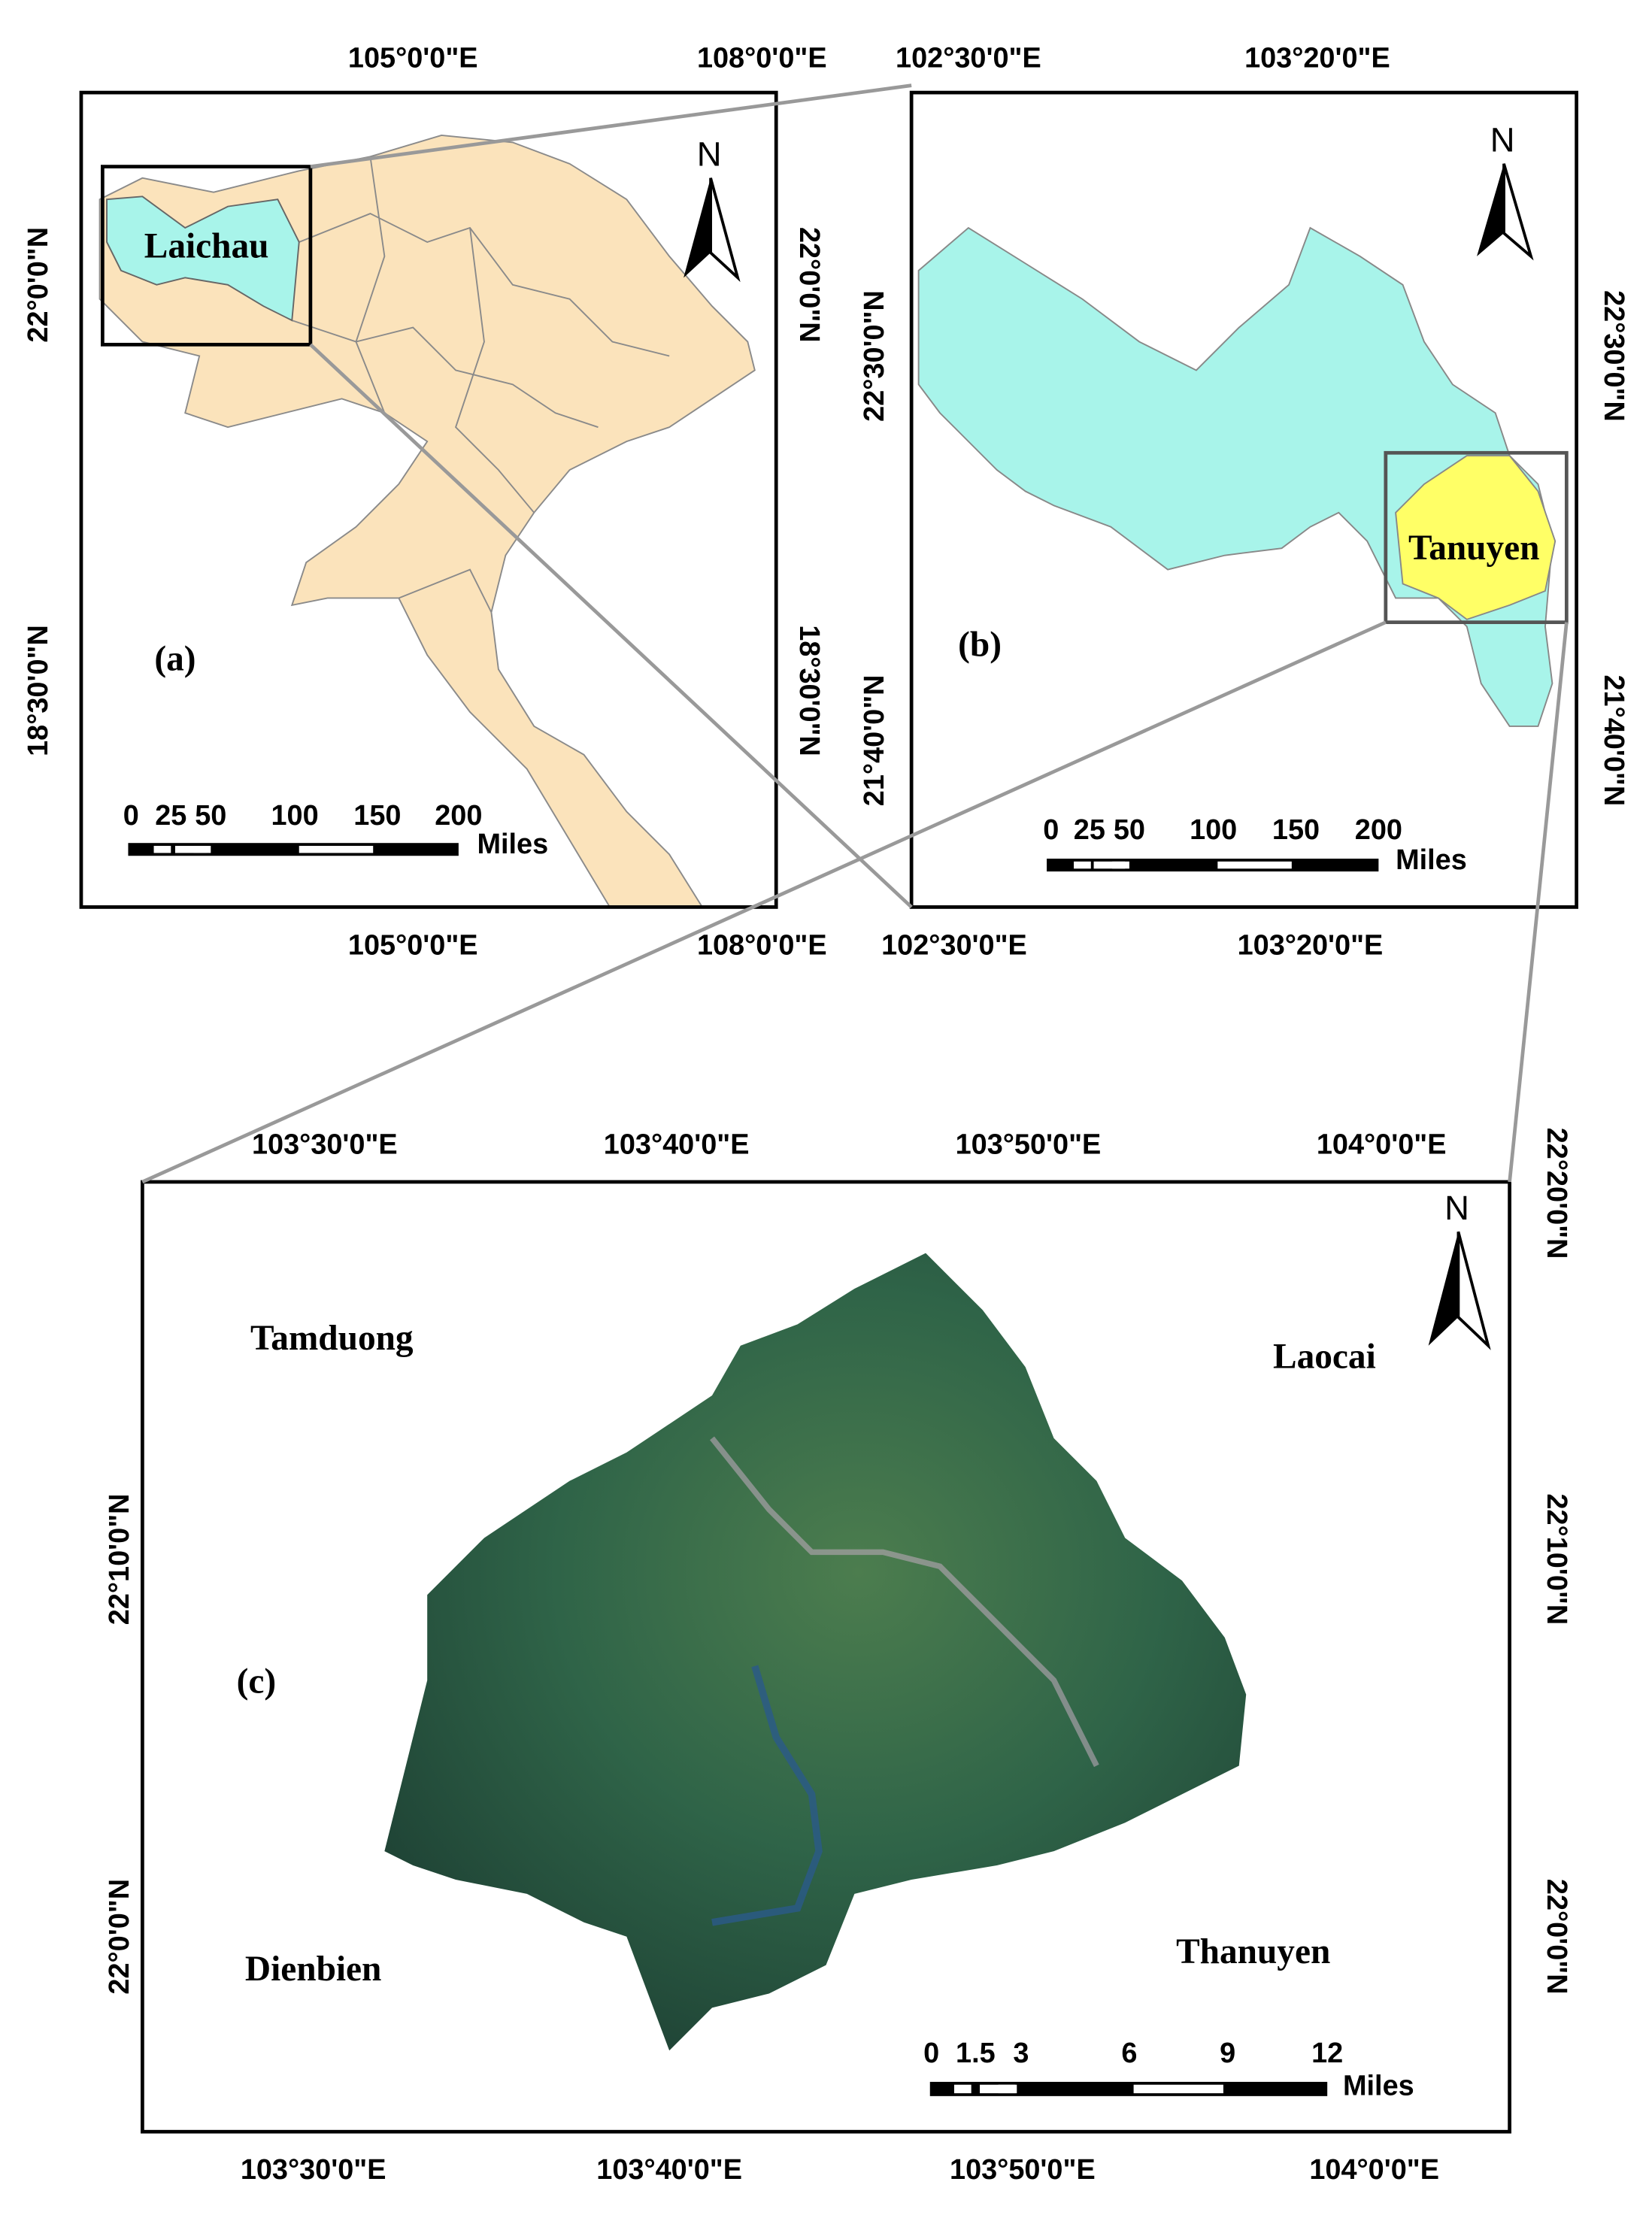  I want to click on scale-label: 3, so click(1021, 2053).